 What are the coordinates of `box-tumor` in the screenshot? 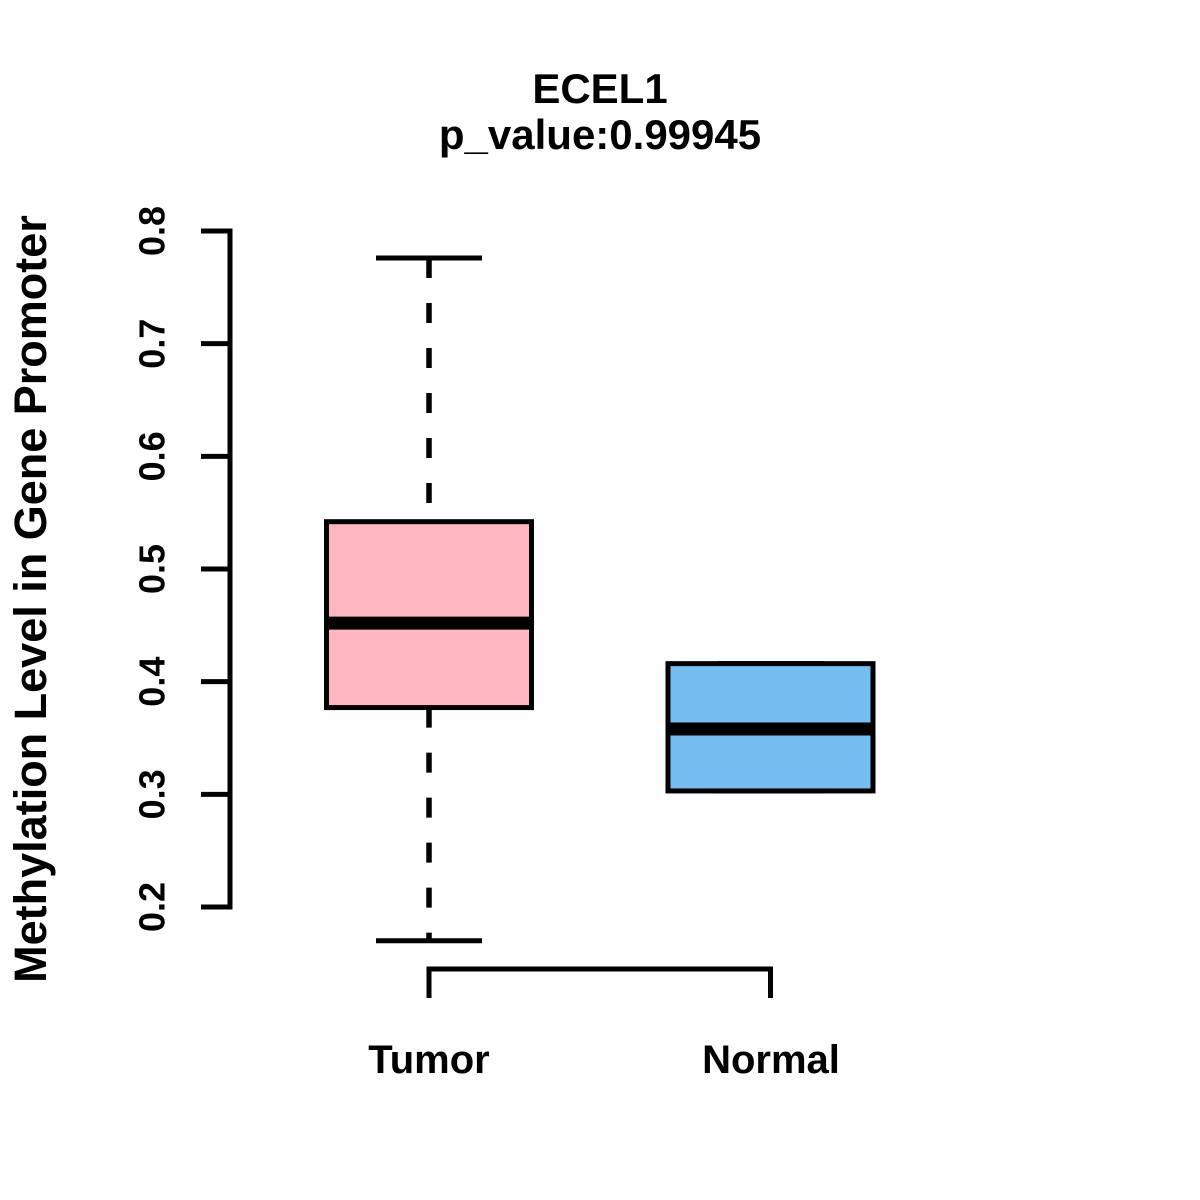 It's located at (429, 615).